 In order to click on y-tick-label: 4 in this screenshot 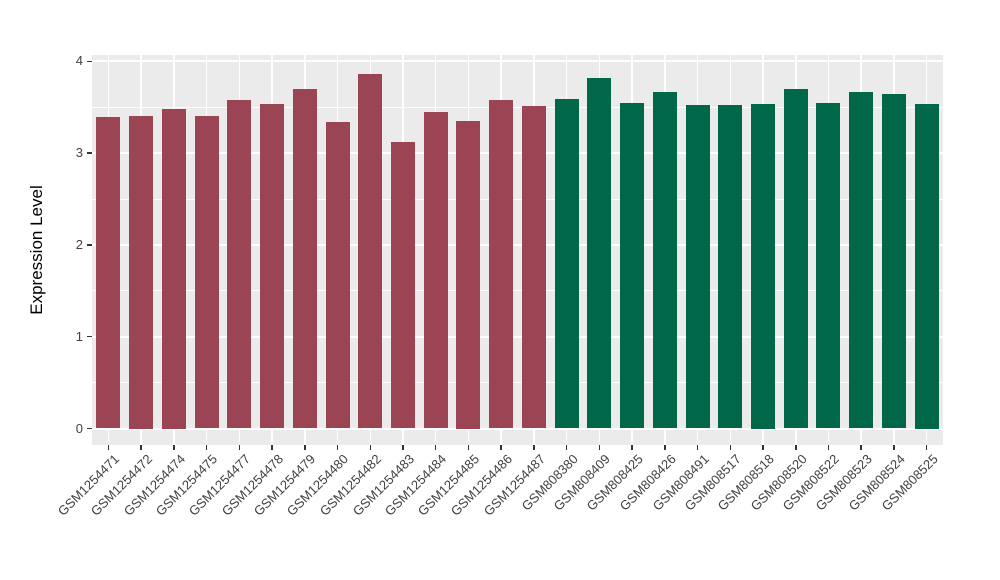, I will do `click(79, 61)`.